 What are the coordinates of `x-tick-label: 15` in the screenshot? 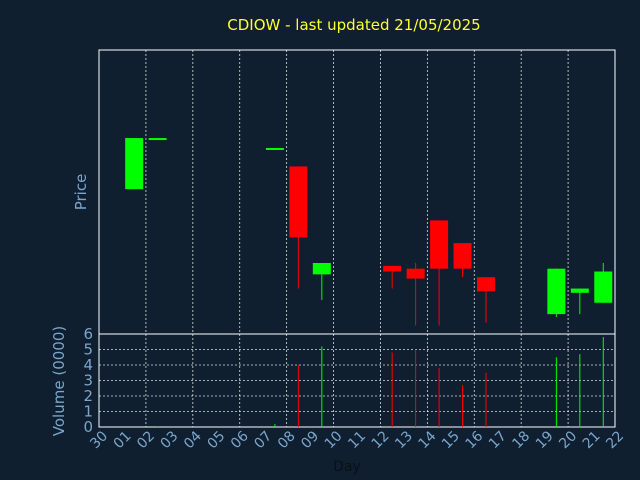 It's located at (451, 440).